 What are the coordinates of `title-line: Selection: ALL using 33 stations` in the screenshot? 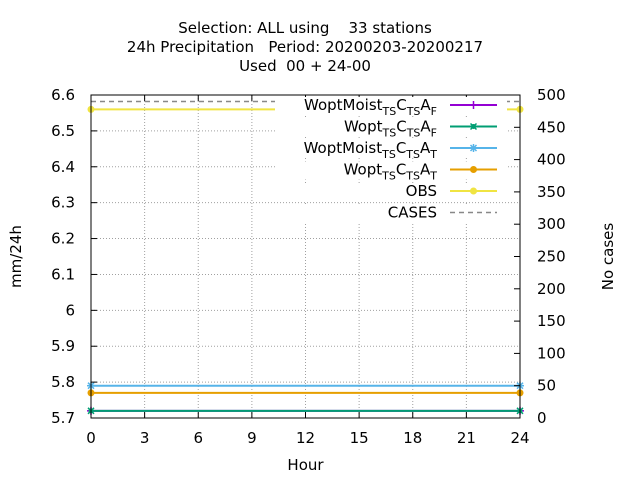 It's located at (305, 28).